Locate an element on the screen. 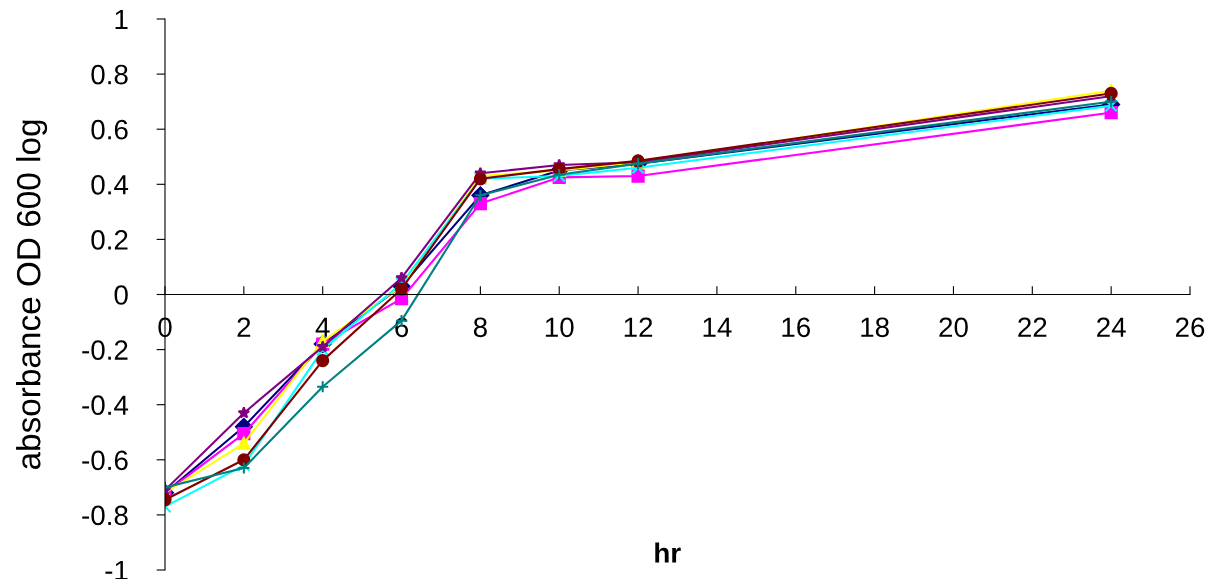 This screenshot has width=1228, height=579. y-tick-label: -0.4 is located at coordinates (105, 405).